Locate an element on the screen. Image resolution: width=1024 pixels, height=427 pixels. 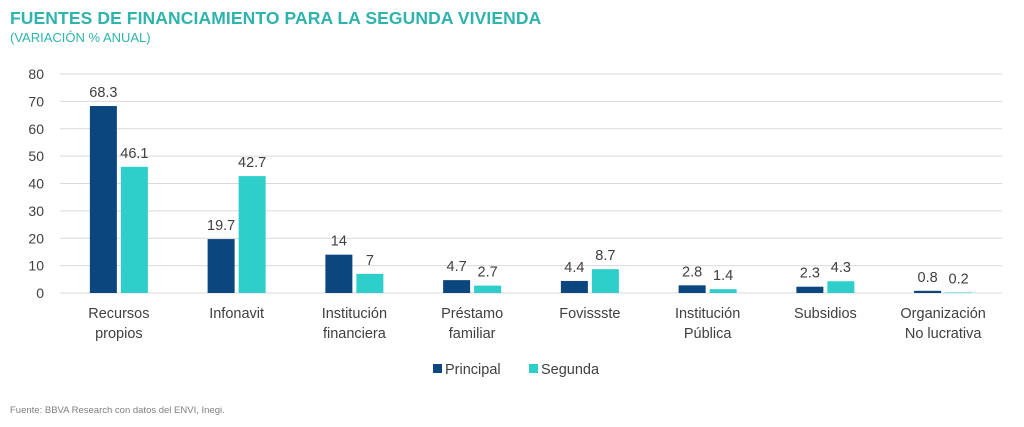
data-label: 7 is located at coordinates (370, 261).